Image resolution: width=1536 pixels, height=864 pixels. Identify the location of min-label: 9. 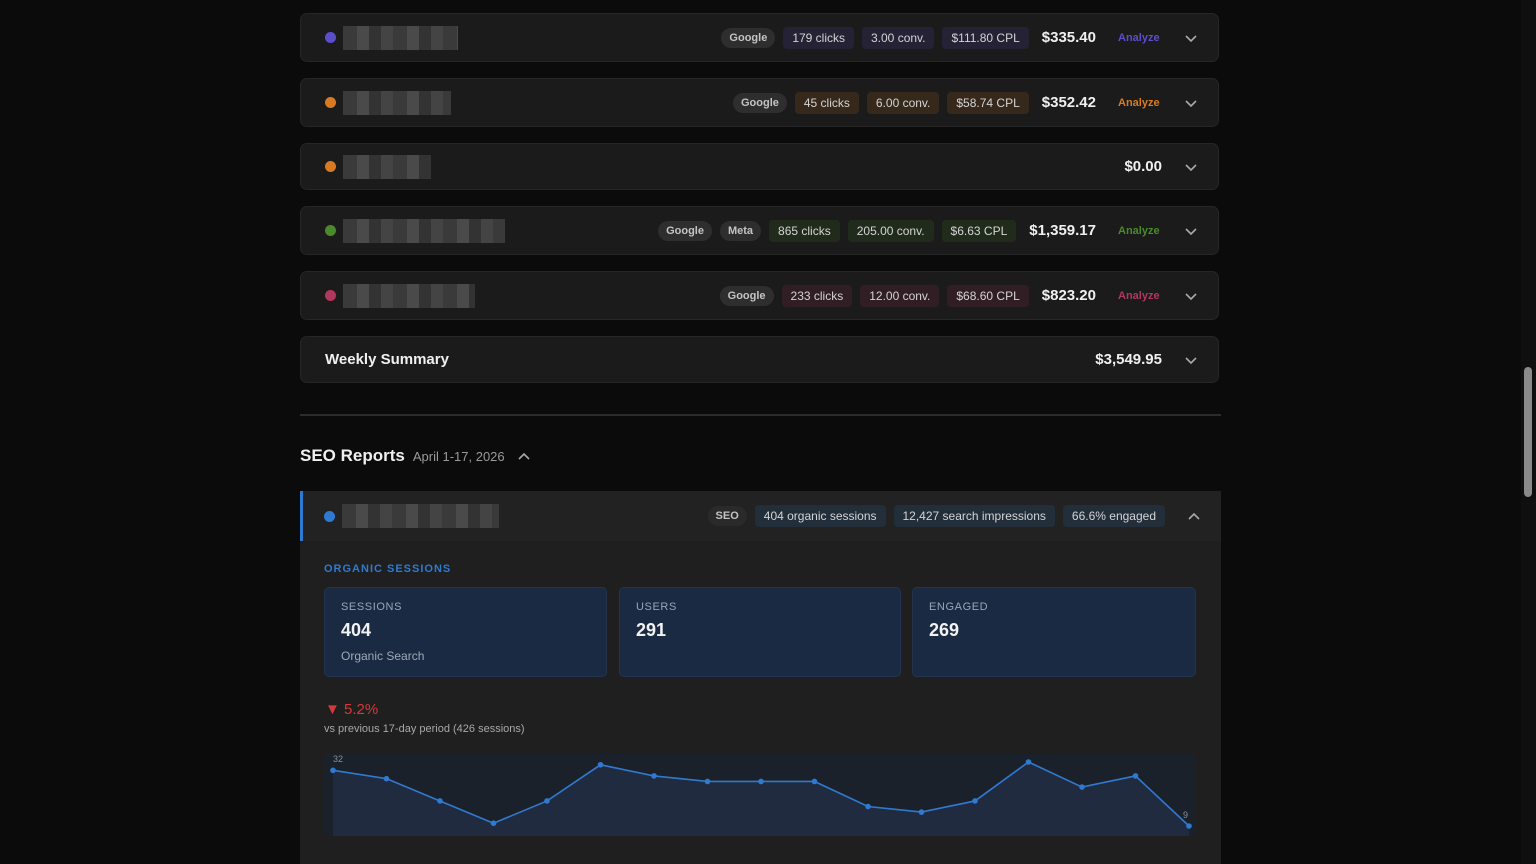
(1185, 815).